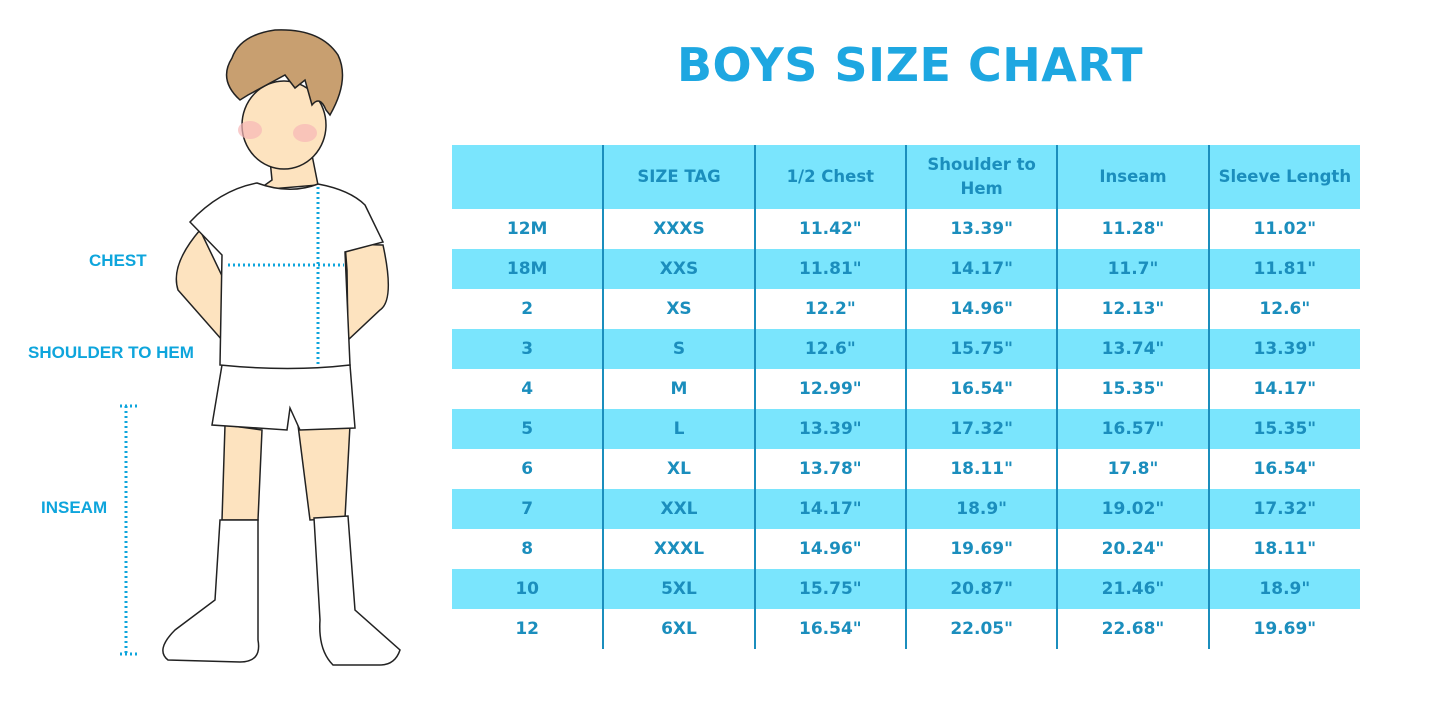 Image resolution: width=1445 pixels, height=727 pixels. Describe the element at coordinates (528, 589) in the screenshot. I see `age-size-cell: 10` at that location.